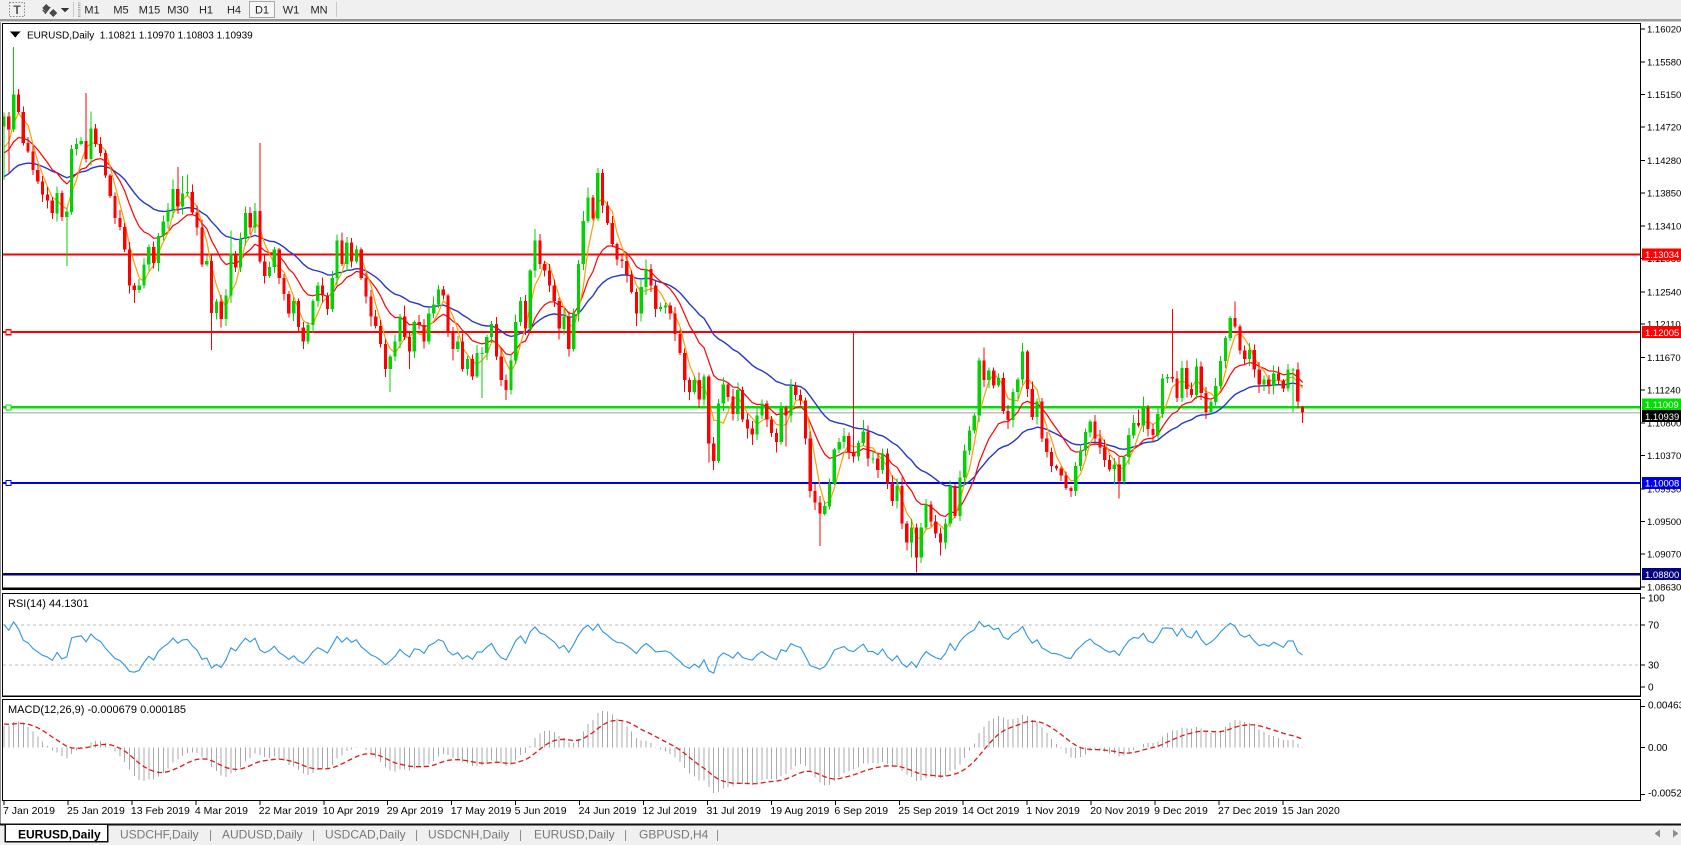 This screenshot has width=1681, height=845. Describe the element at coordinates (541, 811) in the screenshot. I see `svg-text: 5 Jun 2019` at that location.